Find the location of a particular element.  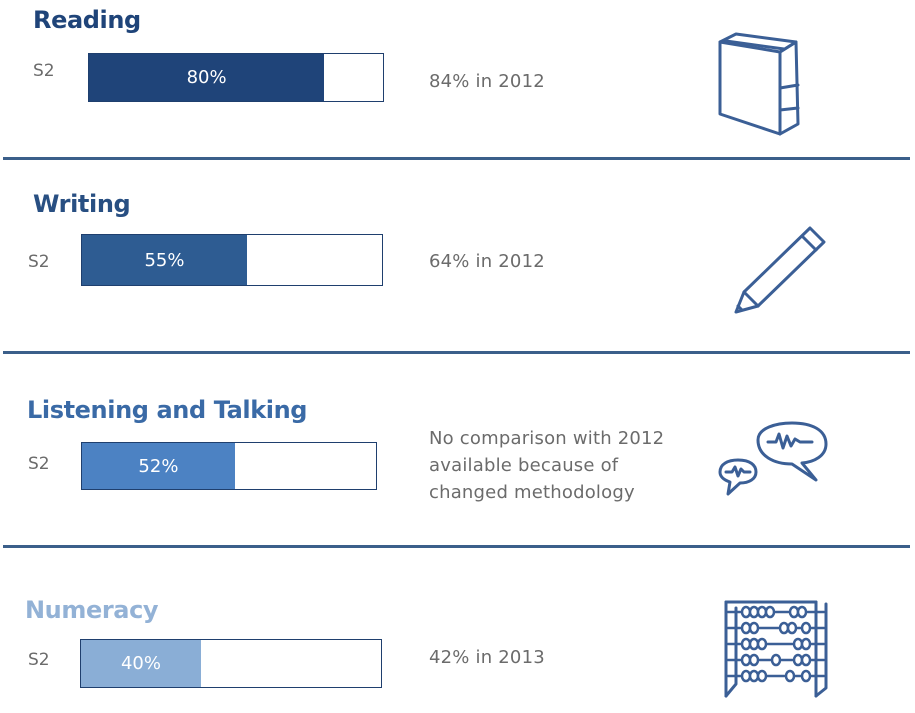

listening-bar-fill: 52% is located at coordinates (158, 466).